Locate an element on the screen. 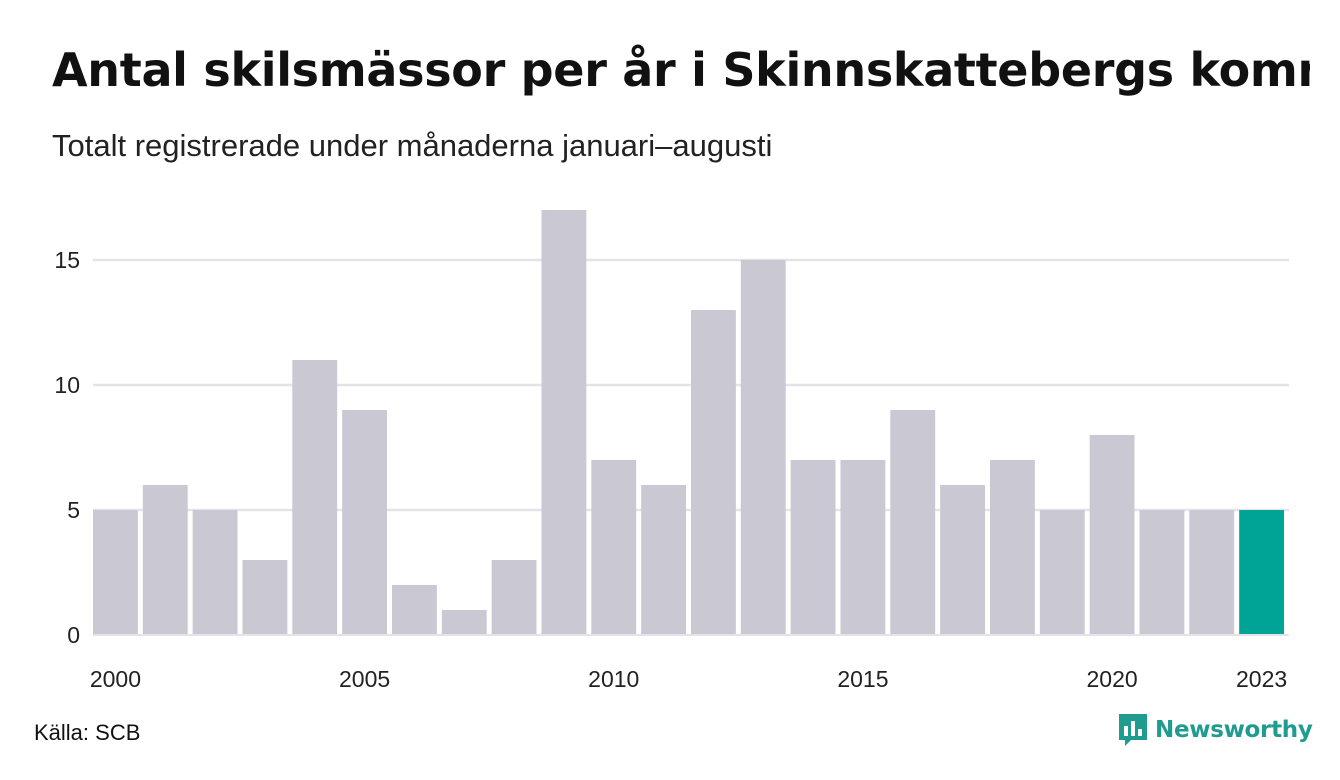 This screenshot has height=780, width=1340. y-tick-label: 5 is located at coordinates (73, 510).